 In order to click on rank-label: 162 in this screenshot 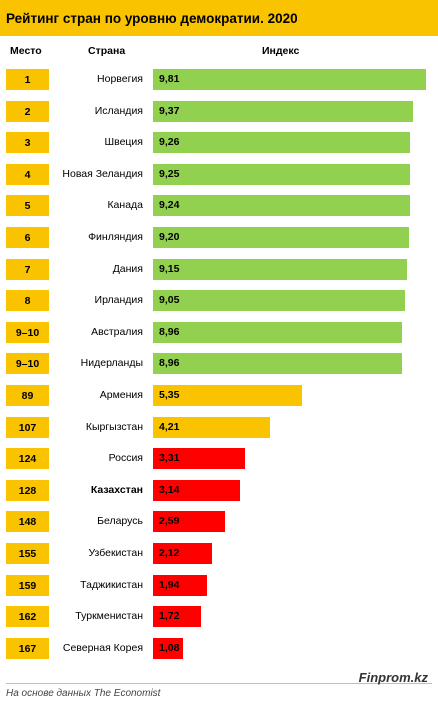, I will do `click(27, 616)`.